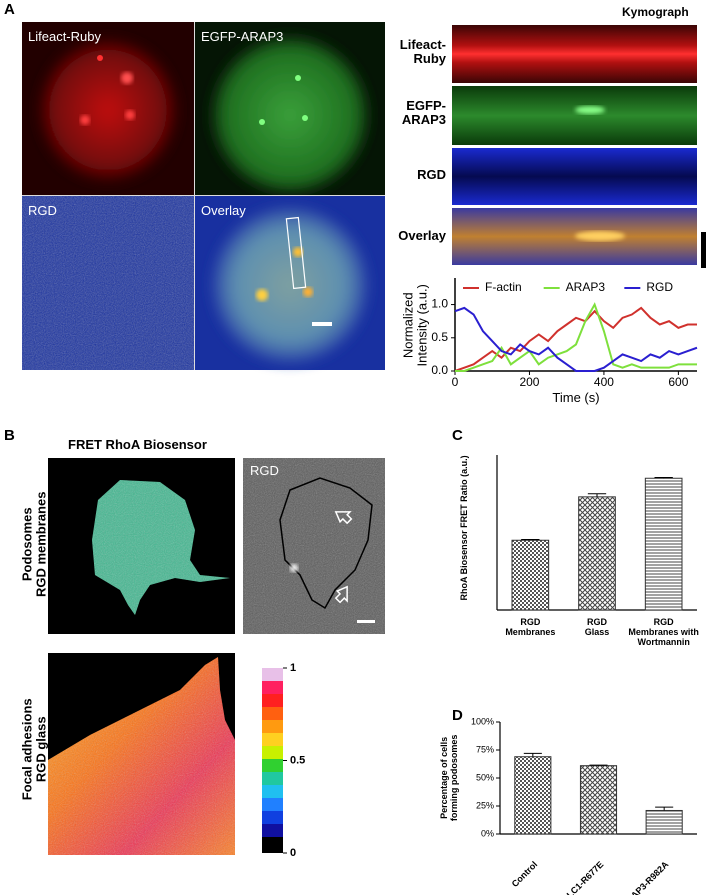 The image size is (713, 895). I want to click on legend-label: ARAP3, so click(586, 287).